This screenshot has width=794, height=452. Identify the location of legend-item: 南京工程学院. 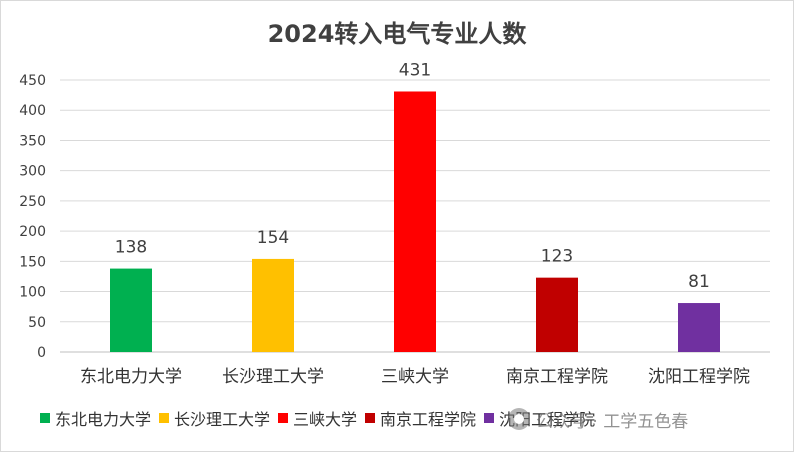
(420, 418).